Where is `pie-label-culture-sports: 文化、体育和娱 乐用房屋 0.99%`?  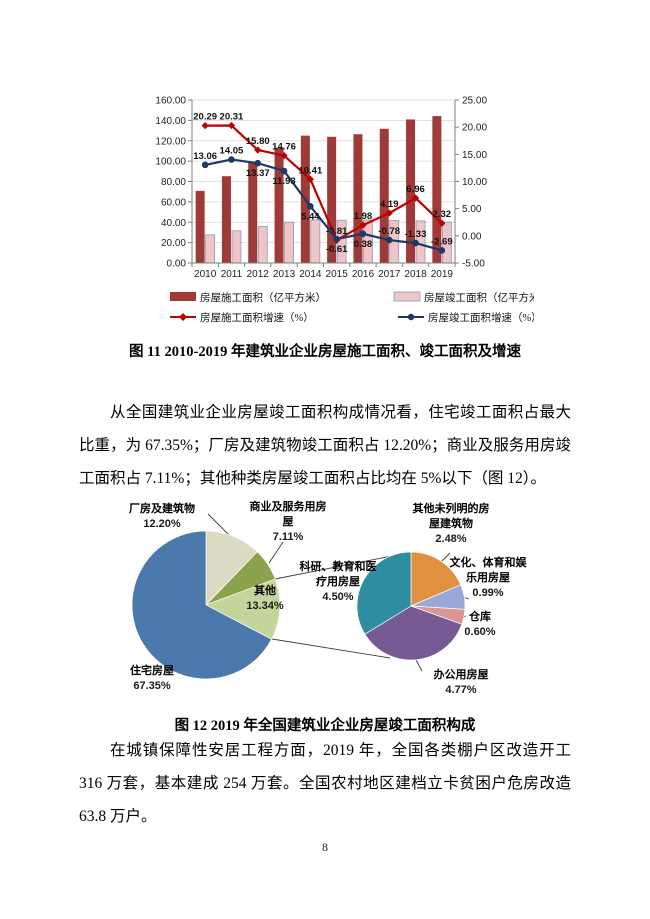 pie-label-culture-sports: 文化、体育和娱 乐用房屋 0.99% is located at coordinates (488, 578).